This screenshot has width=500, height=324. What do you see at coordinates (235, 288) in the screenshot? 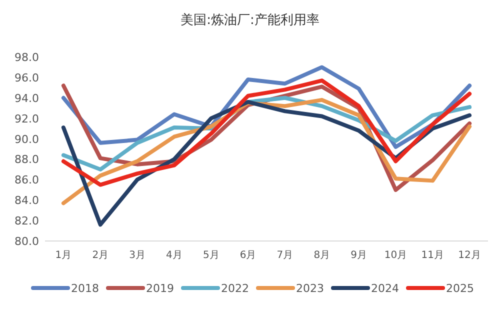
I see `legend-label: 2022` at bounding box center [235, 288].